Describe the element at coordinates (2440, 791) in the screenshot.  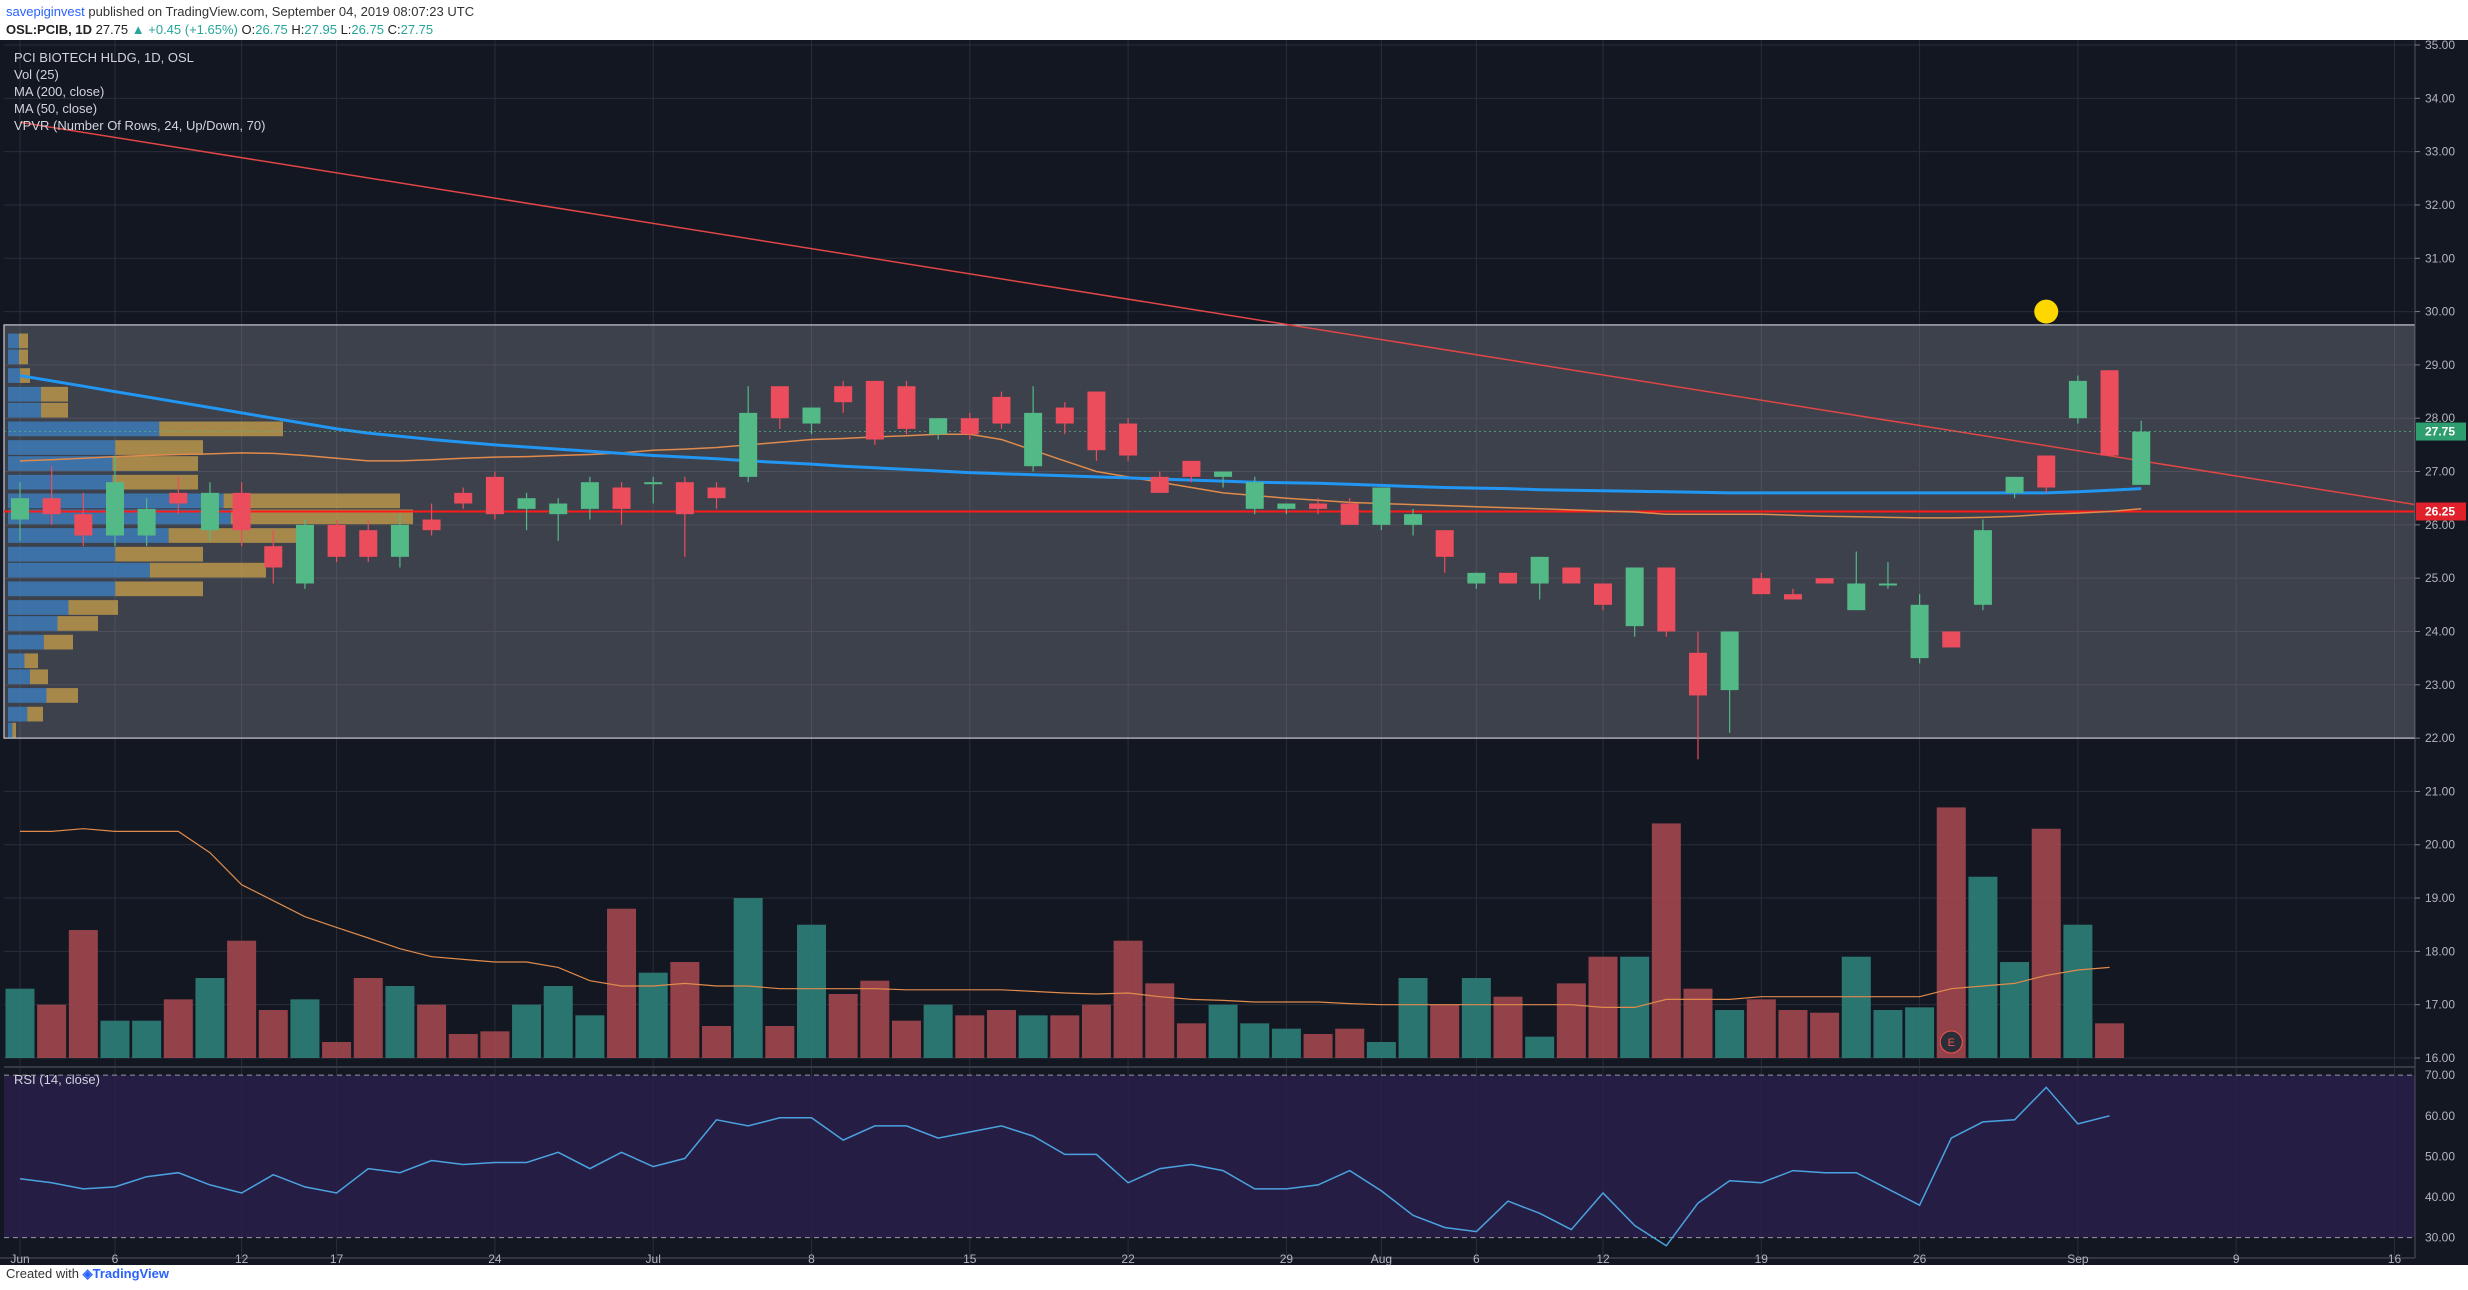
I see `price-tick-label: 21.00` at that location.